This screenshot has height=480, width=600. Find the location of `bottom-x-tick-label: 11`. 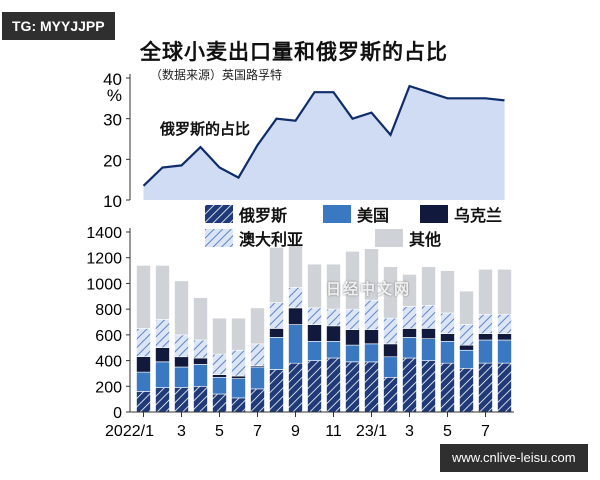

bottom-x-tick-label: 11 is located at coordinates (333, 431).